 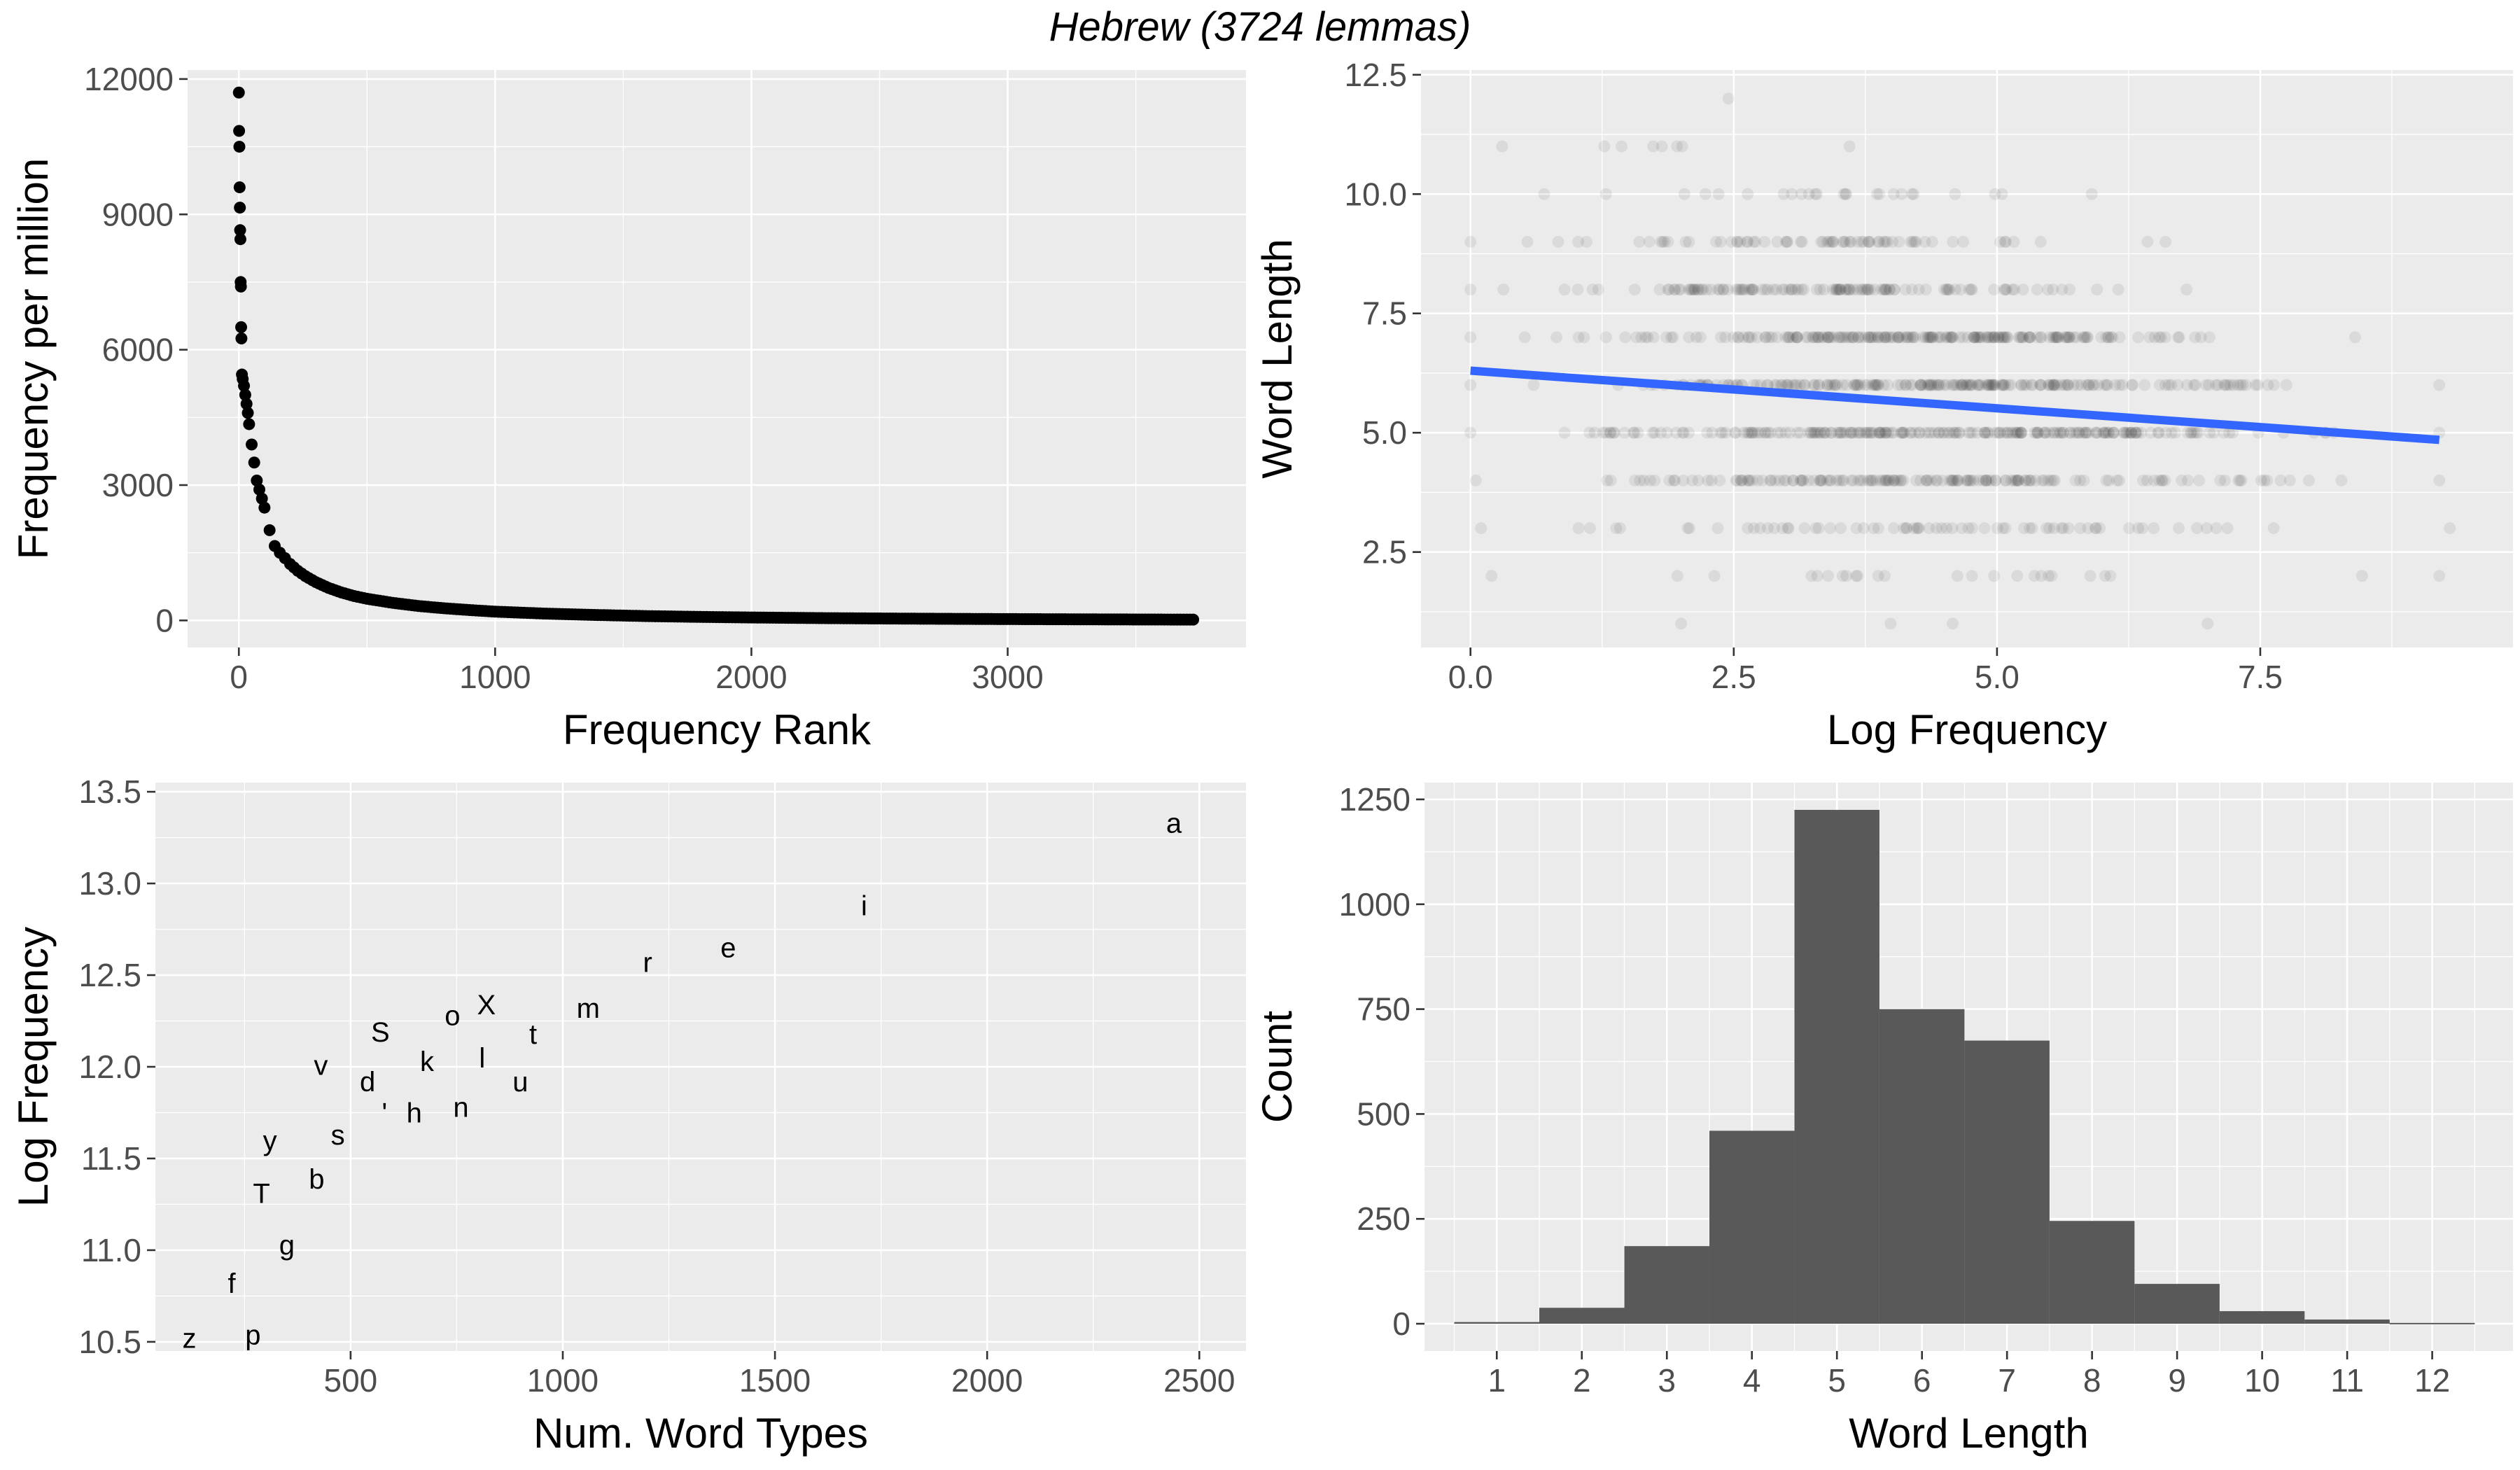 I want to click on letter-label: y, so click(x=270, y=1141).